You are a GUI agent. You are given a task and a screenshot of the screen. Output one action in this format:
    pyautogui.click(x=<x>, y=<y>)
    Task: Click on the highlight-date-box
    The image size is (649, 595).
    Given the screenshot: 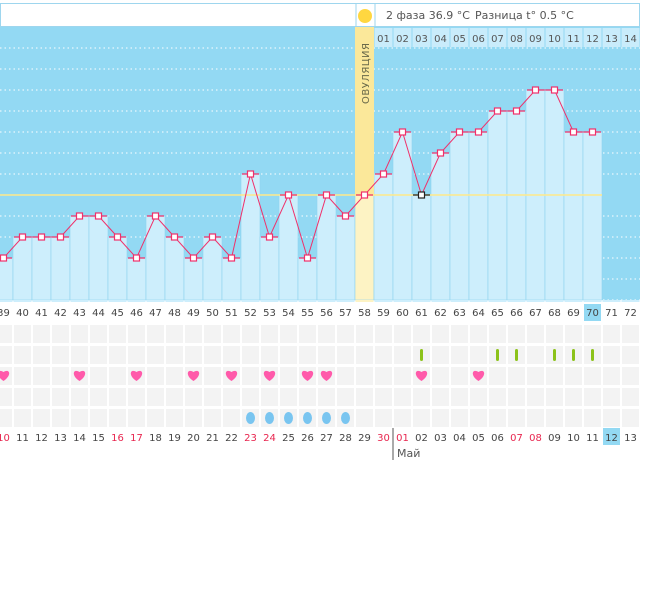 What is the action you would take?
    pyautogui.click(x=611, y=436)
    